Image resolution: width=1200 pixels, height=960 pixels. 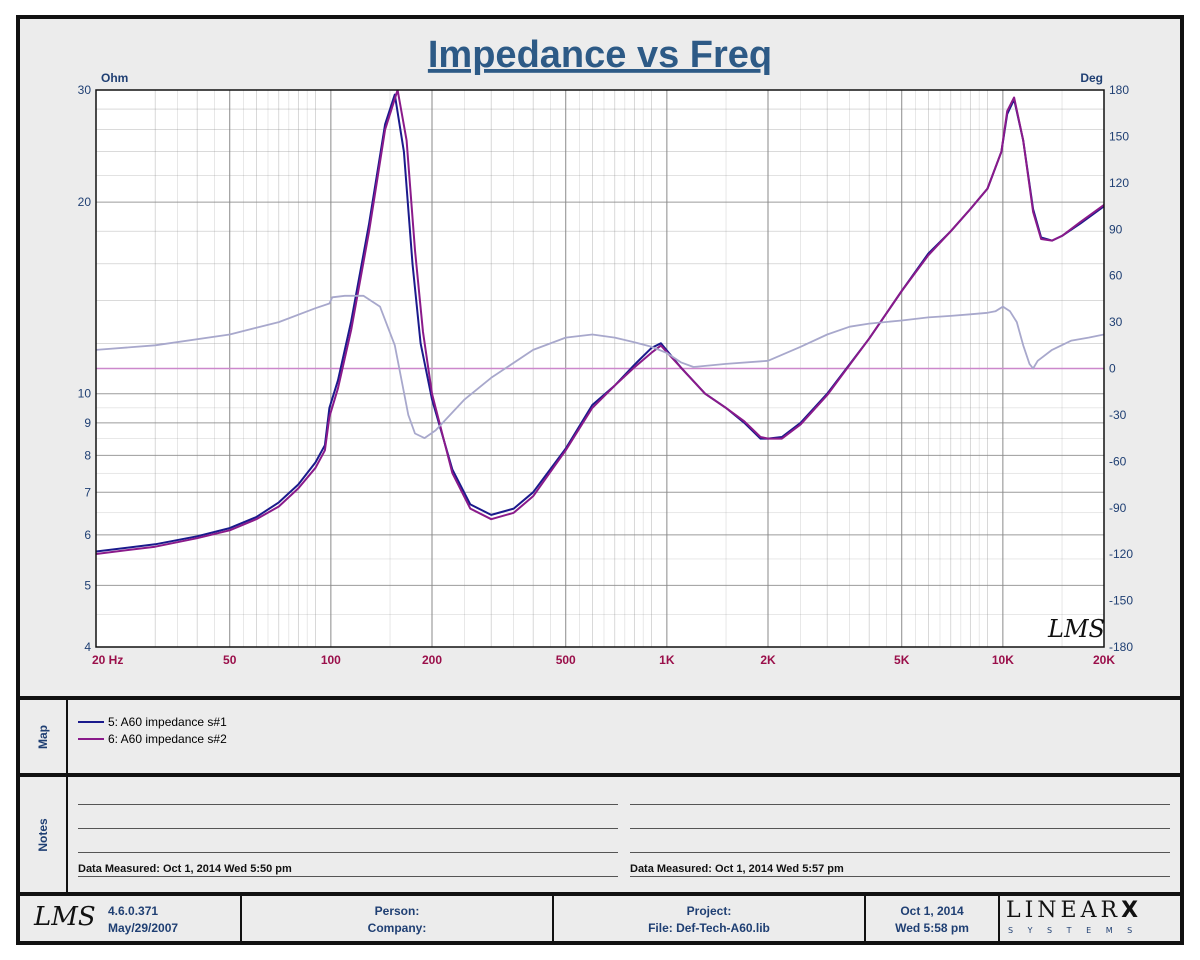 I want to click on footer-date-cell: Oct 1, 2014 Wed 5:58 pm, so click(x=933, y=918).